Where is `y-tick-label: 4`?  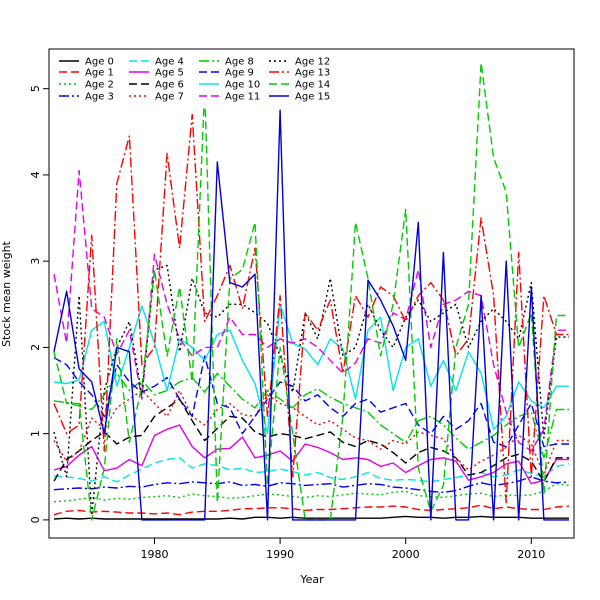 y-tick-label: 4 is located at coordinates (35, 174).